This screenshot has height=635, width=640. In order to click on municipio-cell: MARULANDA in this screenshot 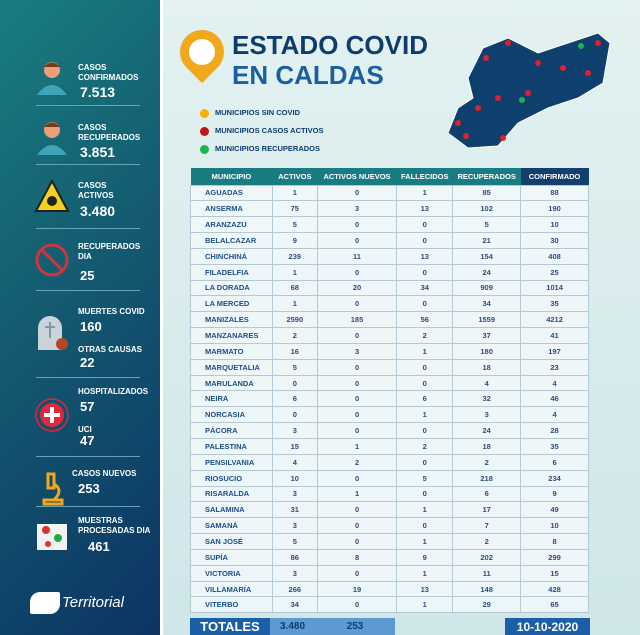, I will do `click(231, 383)`.